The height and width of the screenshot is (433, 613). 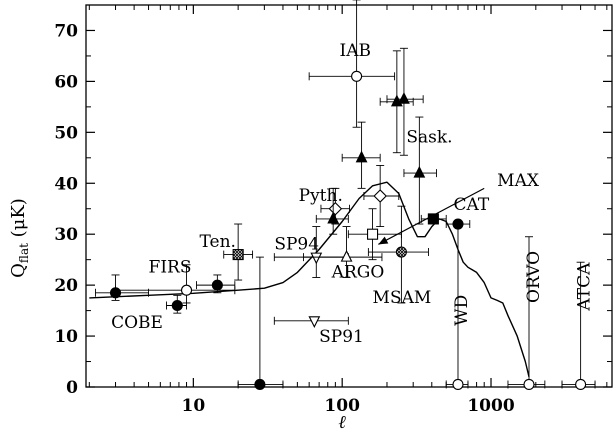 What do you see at coordinates (341, 337) in the screenshot?
I see `annotation-label: SP91` at bounding box center [341, 337].